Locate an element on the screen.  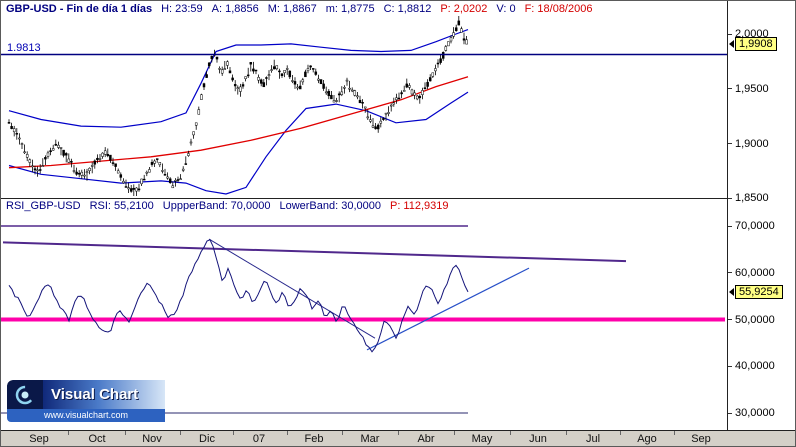
axis-tick-label: 60,0000 is located at coordinates (755, 273).